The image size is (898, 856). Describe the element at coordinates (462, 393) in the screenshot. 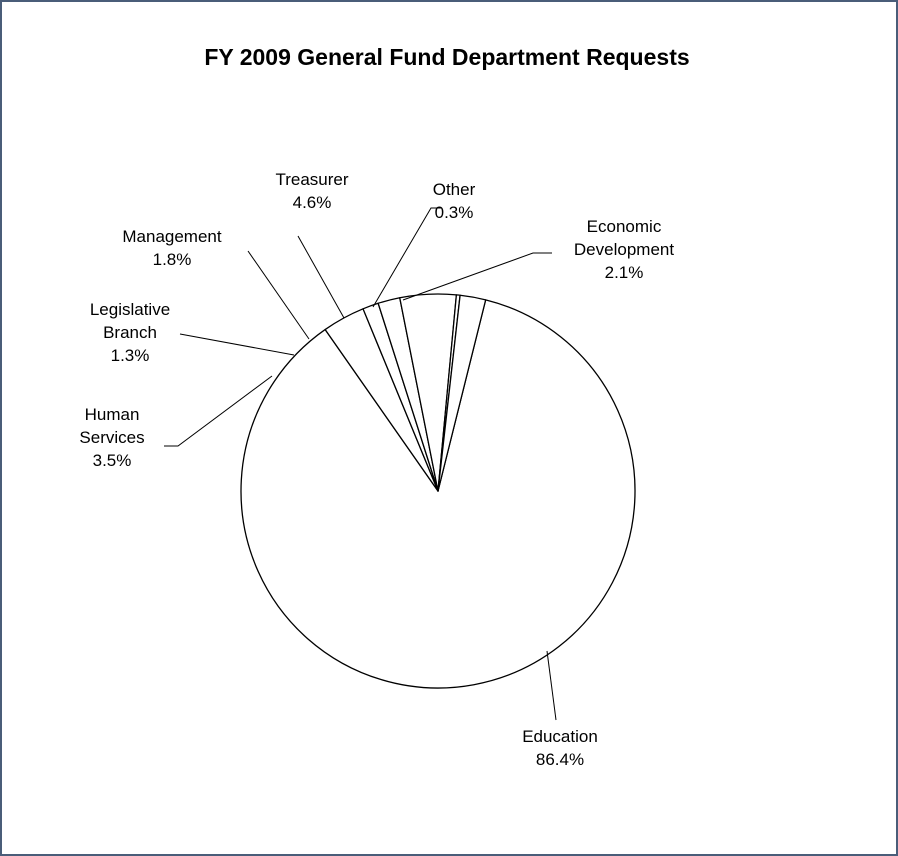

I see `pie-slice-economic-development` at that location.